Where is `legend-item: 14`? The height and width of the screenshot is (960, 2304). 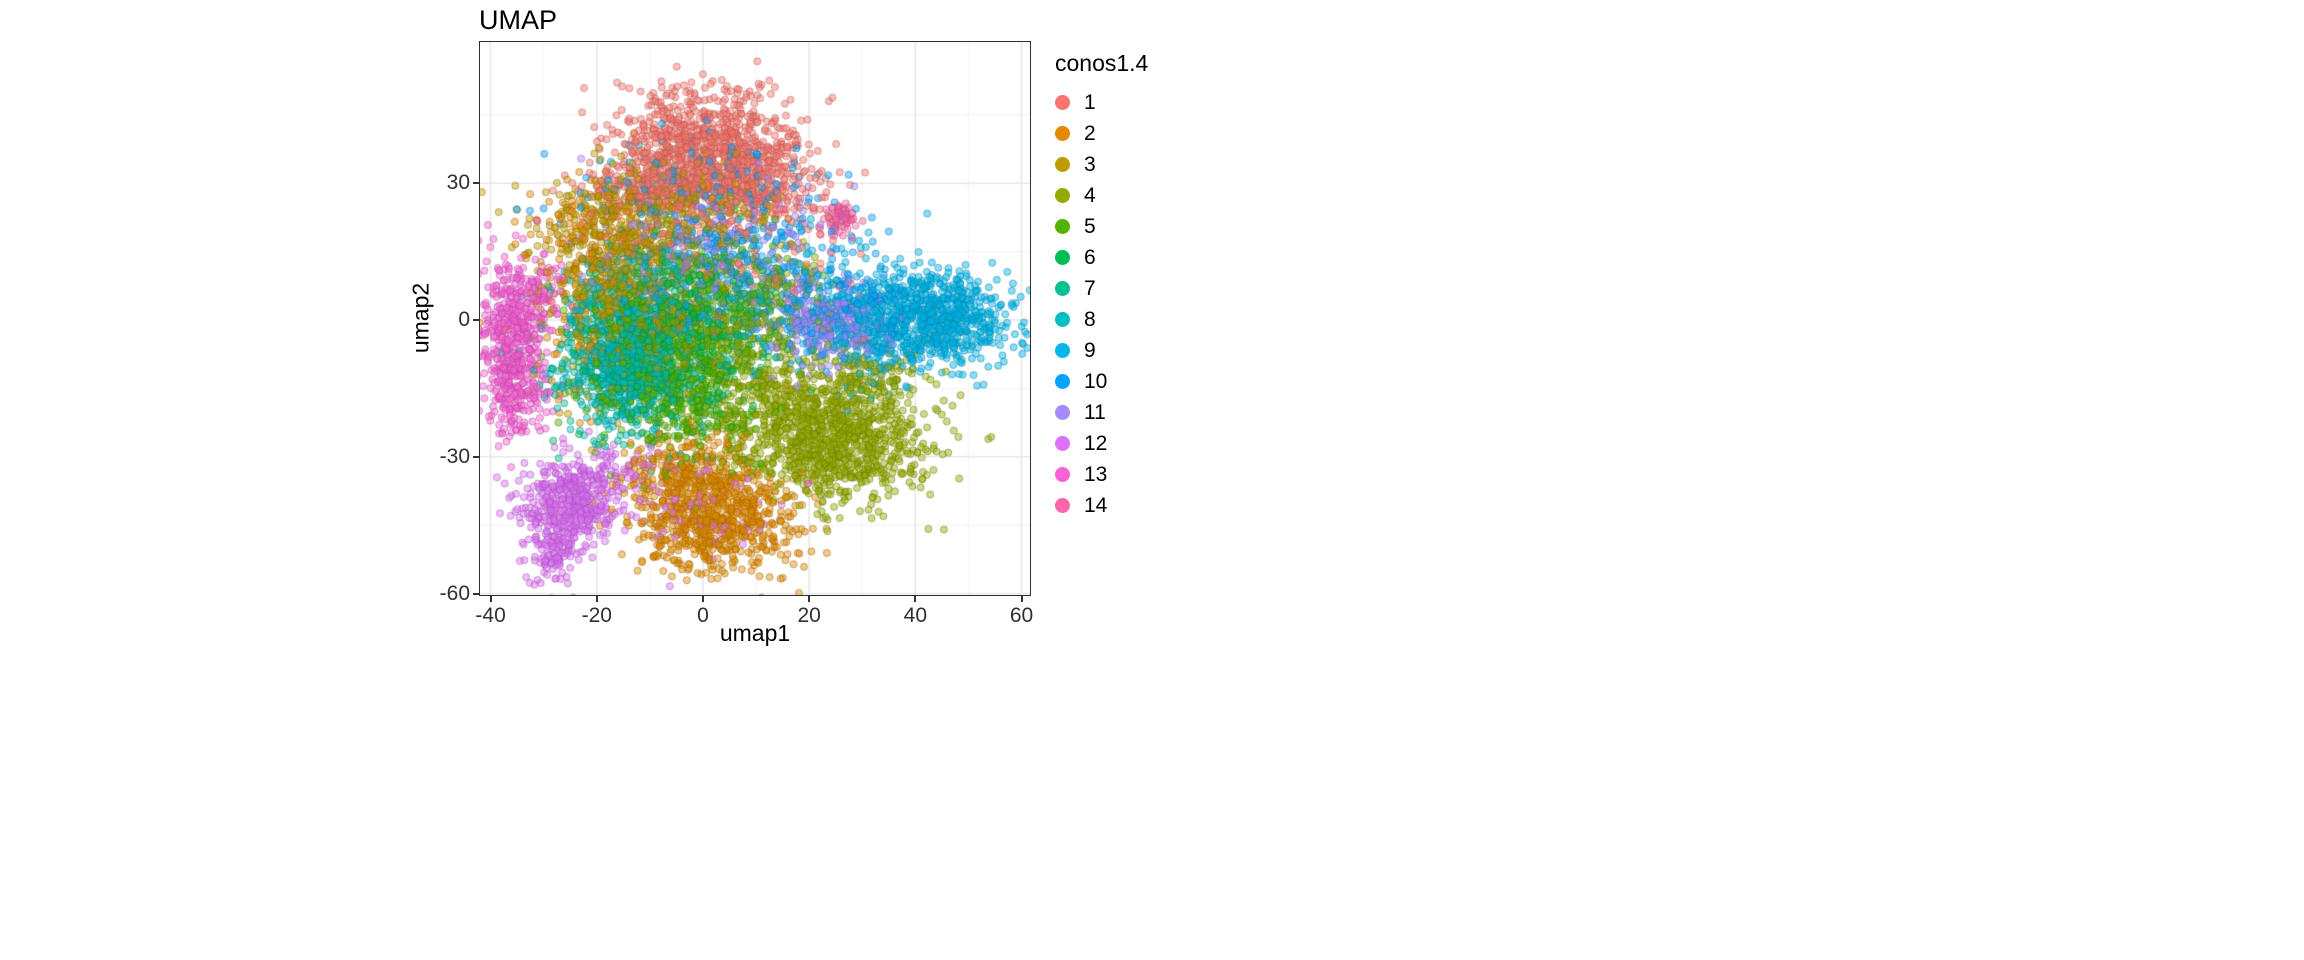 legend-item: 14 is located at coordinates (1101, 505).